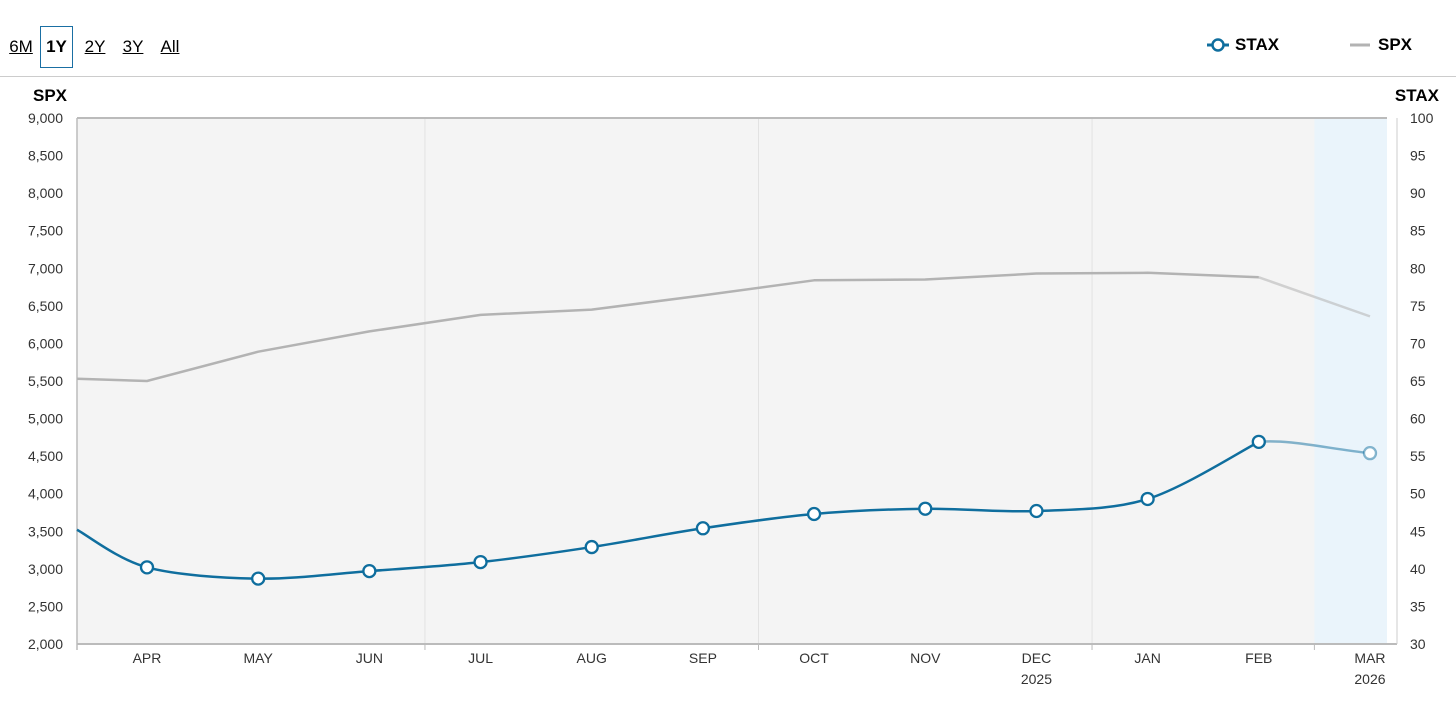 The width and height of the screenshot is (1456, 701). What do you see at coordinates (369, 658) in the screenshot?
I see `x-tick-label: JUN` at bounding box center [369, 658].